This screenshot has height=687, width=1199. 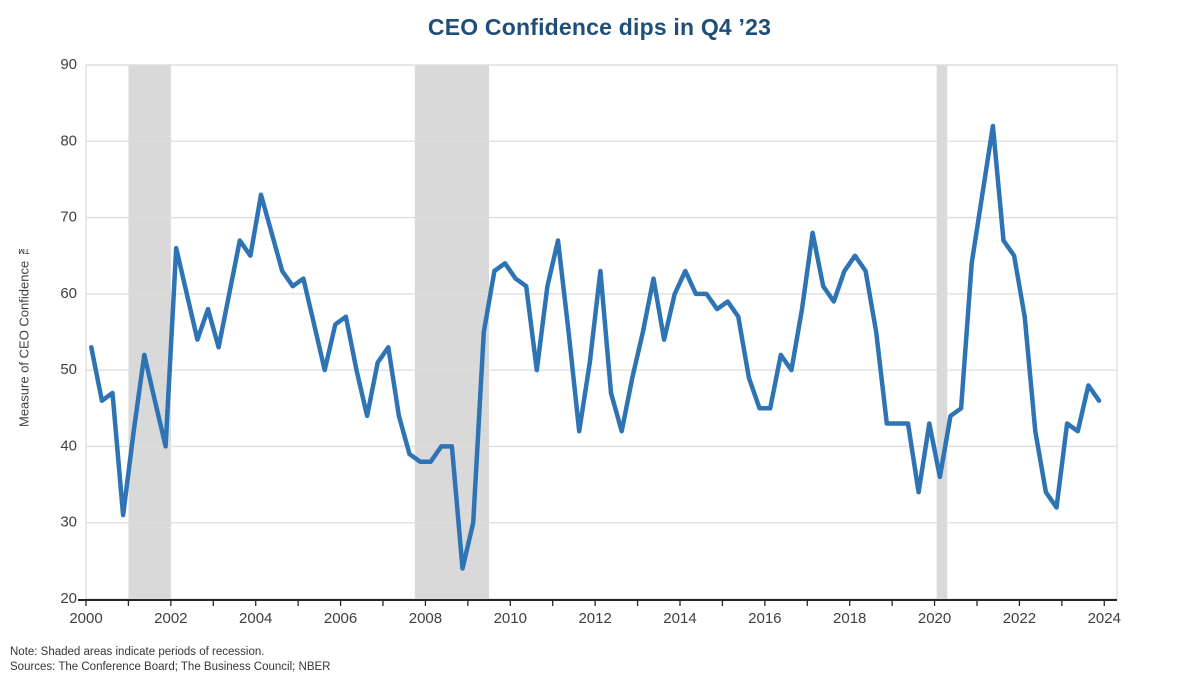 What do you see at coordinates (849, 618) in the screenshot?
I see `x-tick-label: 2018` at bounding box center [849, 618].